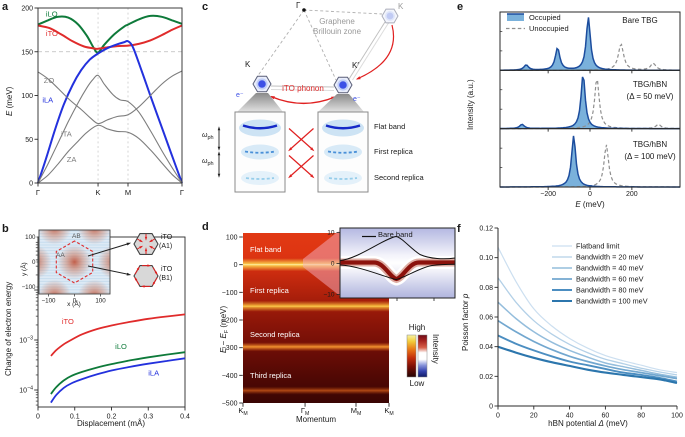  What do you see at coordinates (240, 95) in the screenshot?
I see `electron-label-left: e⁻` at bounding box center [240, 95].